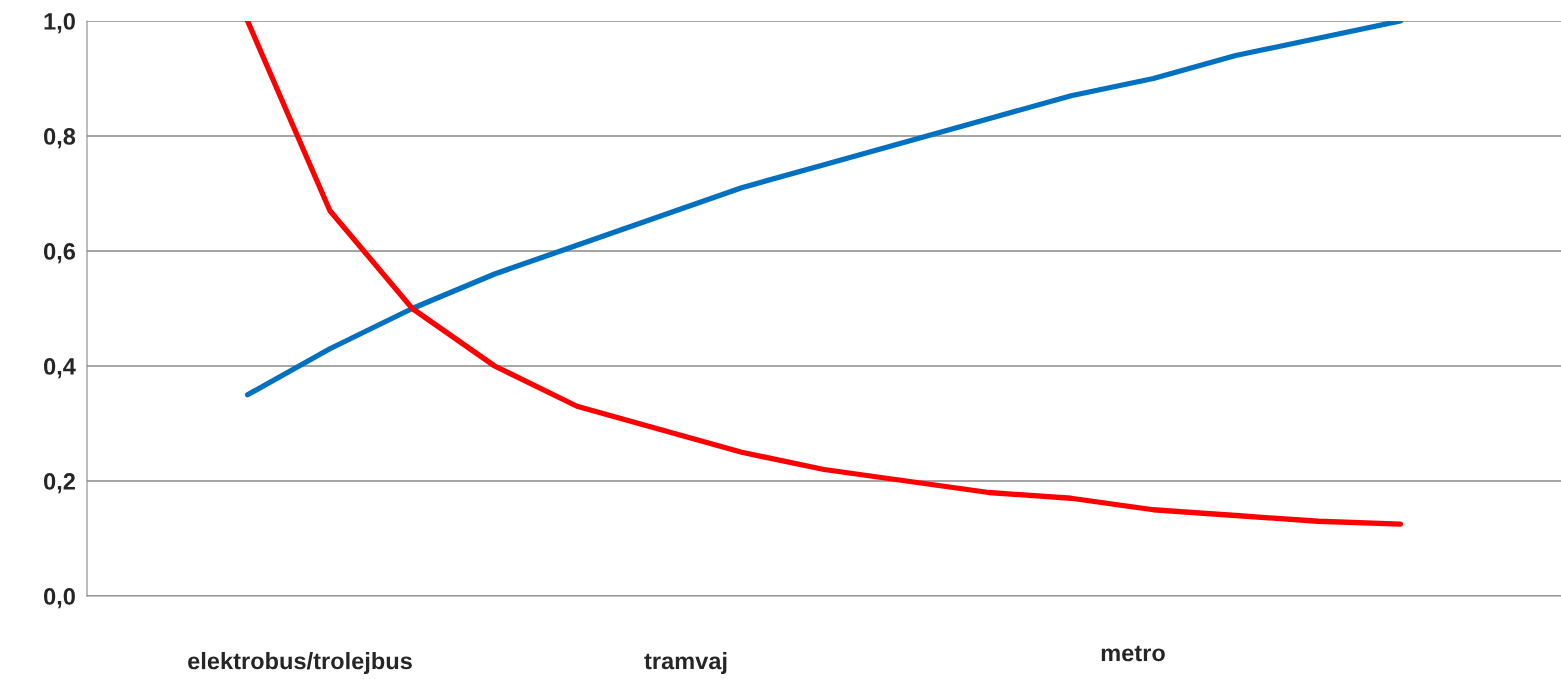  Describe the element at coordinates (60, 138) in the screenshot. I see `y-tick-label: 0,8` at that location.